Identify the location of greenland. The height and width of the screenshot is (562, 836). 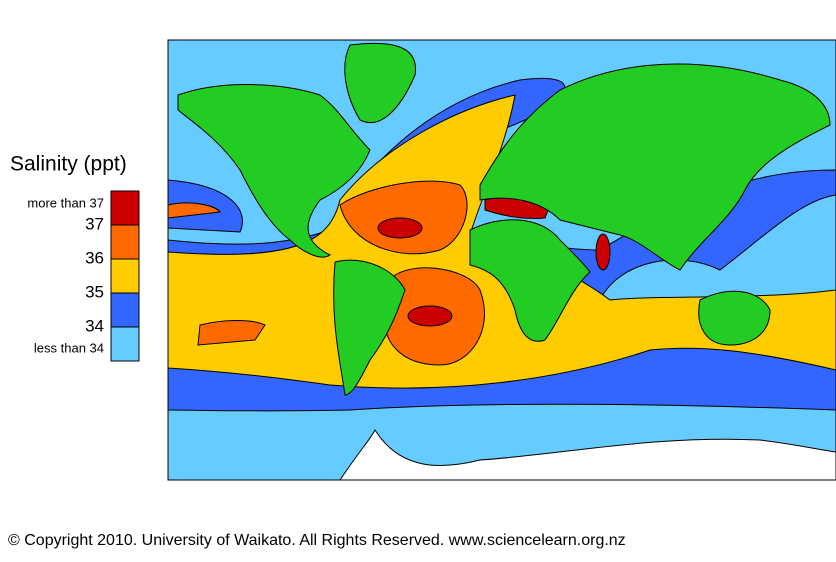
(380, 83).